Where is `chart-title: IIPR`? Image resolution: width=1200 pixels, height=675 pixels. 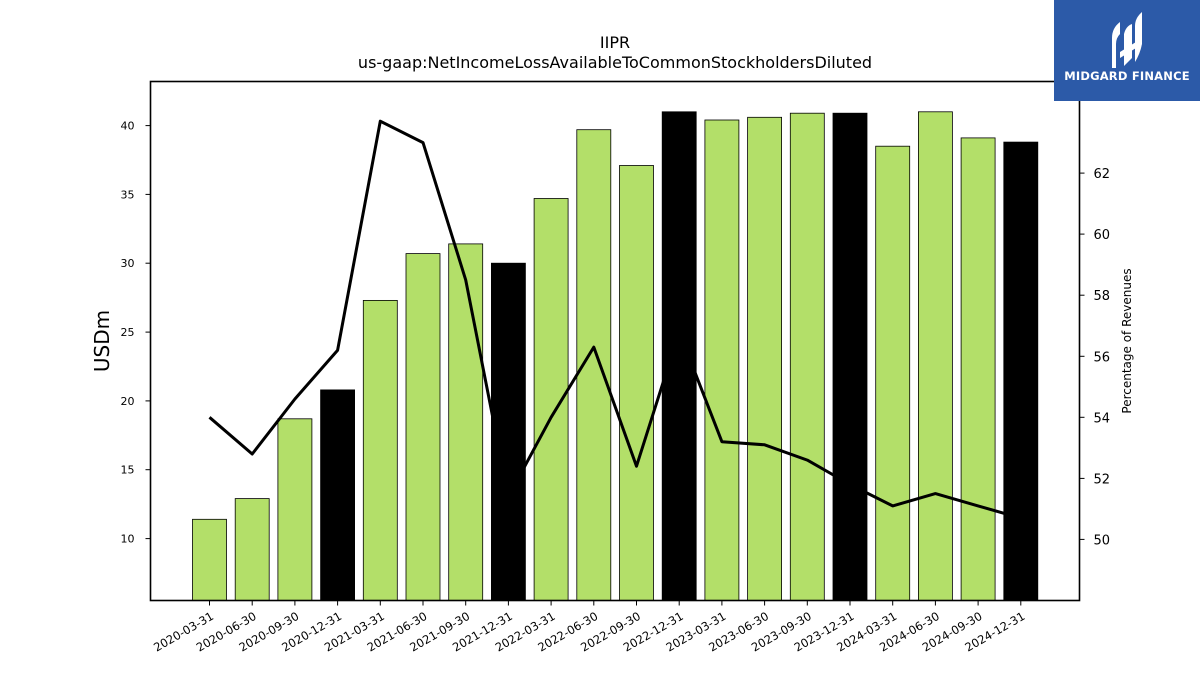 chart-title: IIPR is located at coordinates (615, 42).